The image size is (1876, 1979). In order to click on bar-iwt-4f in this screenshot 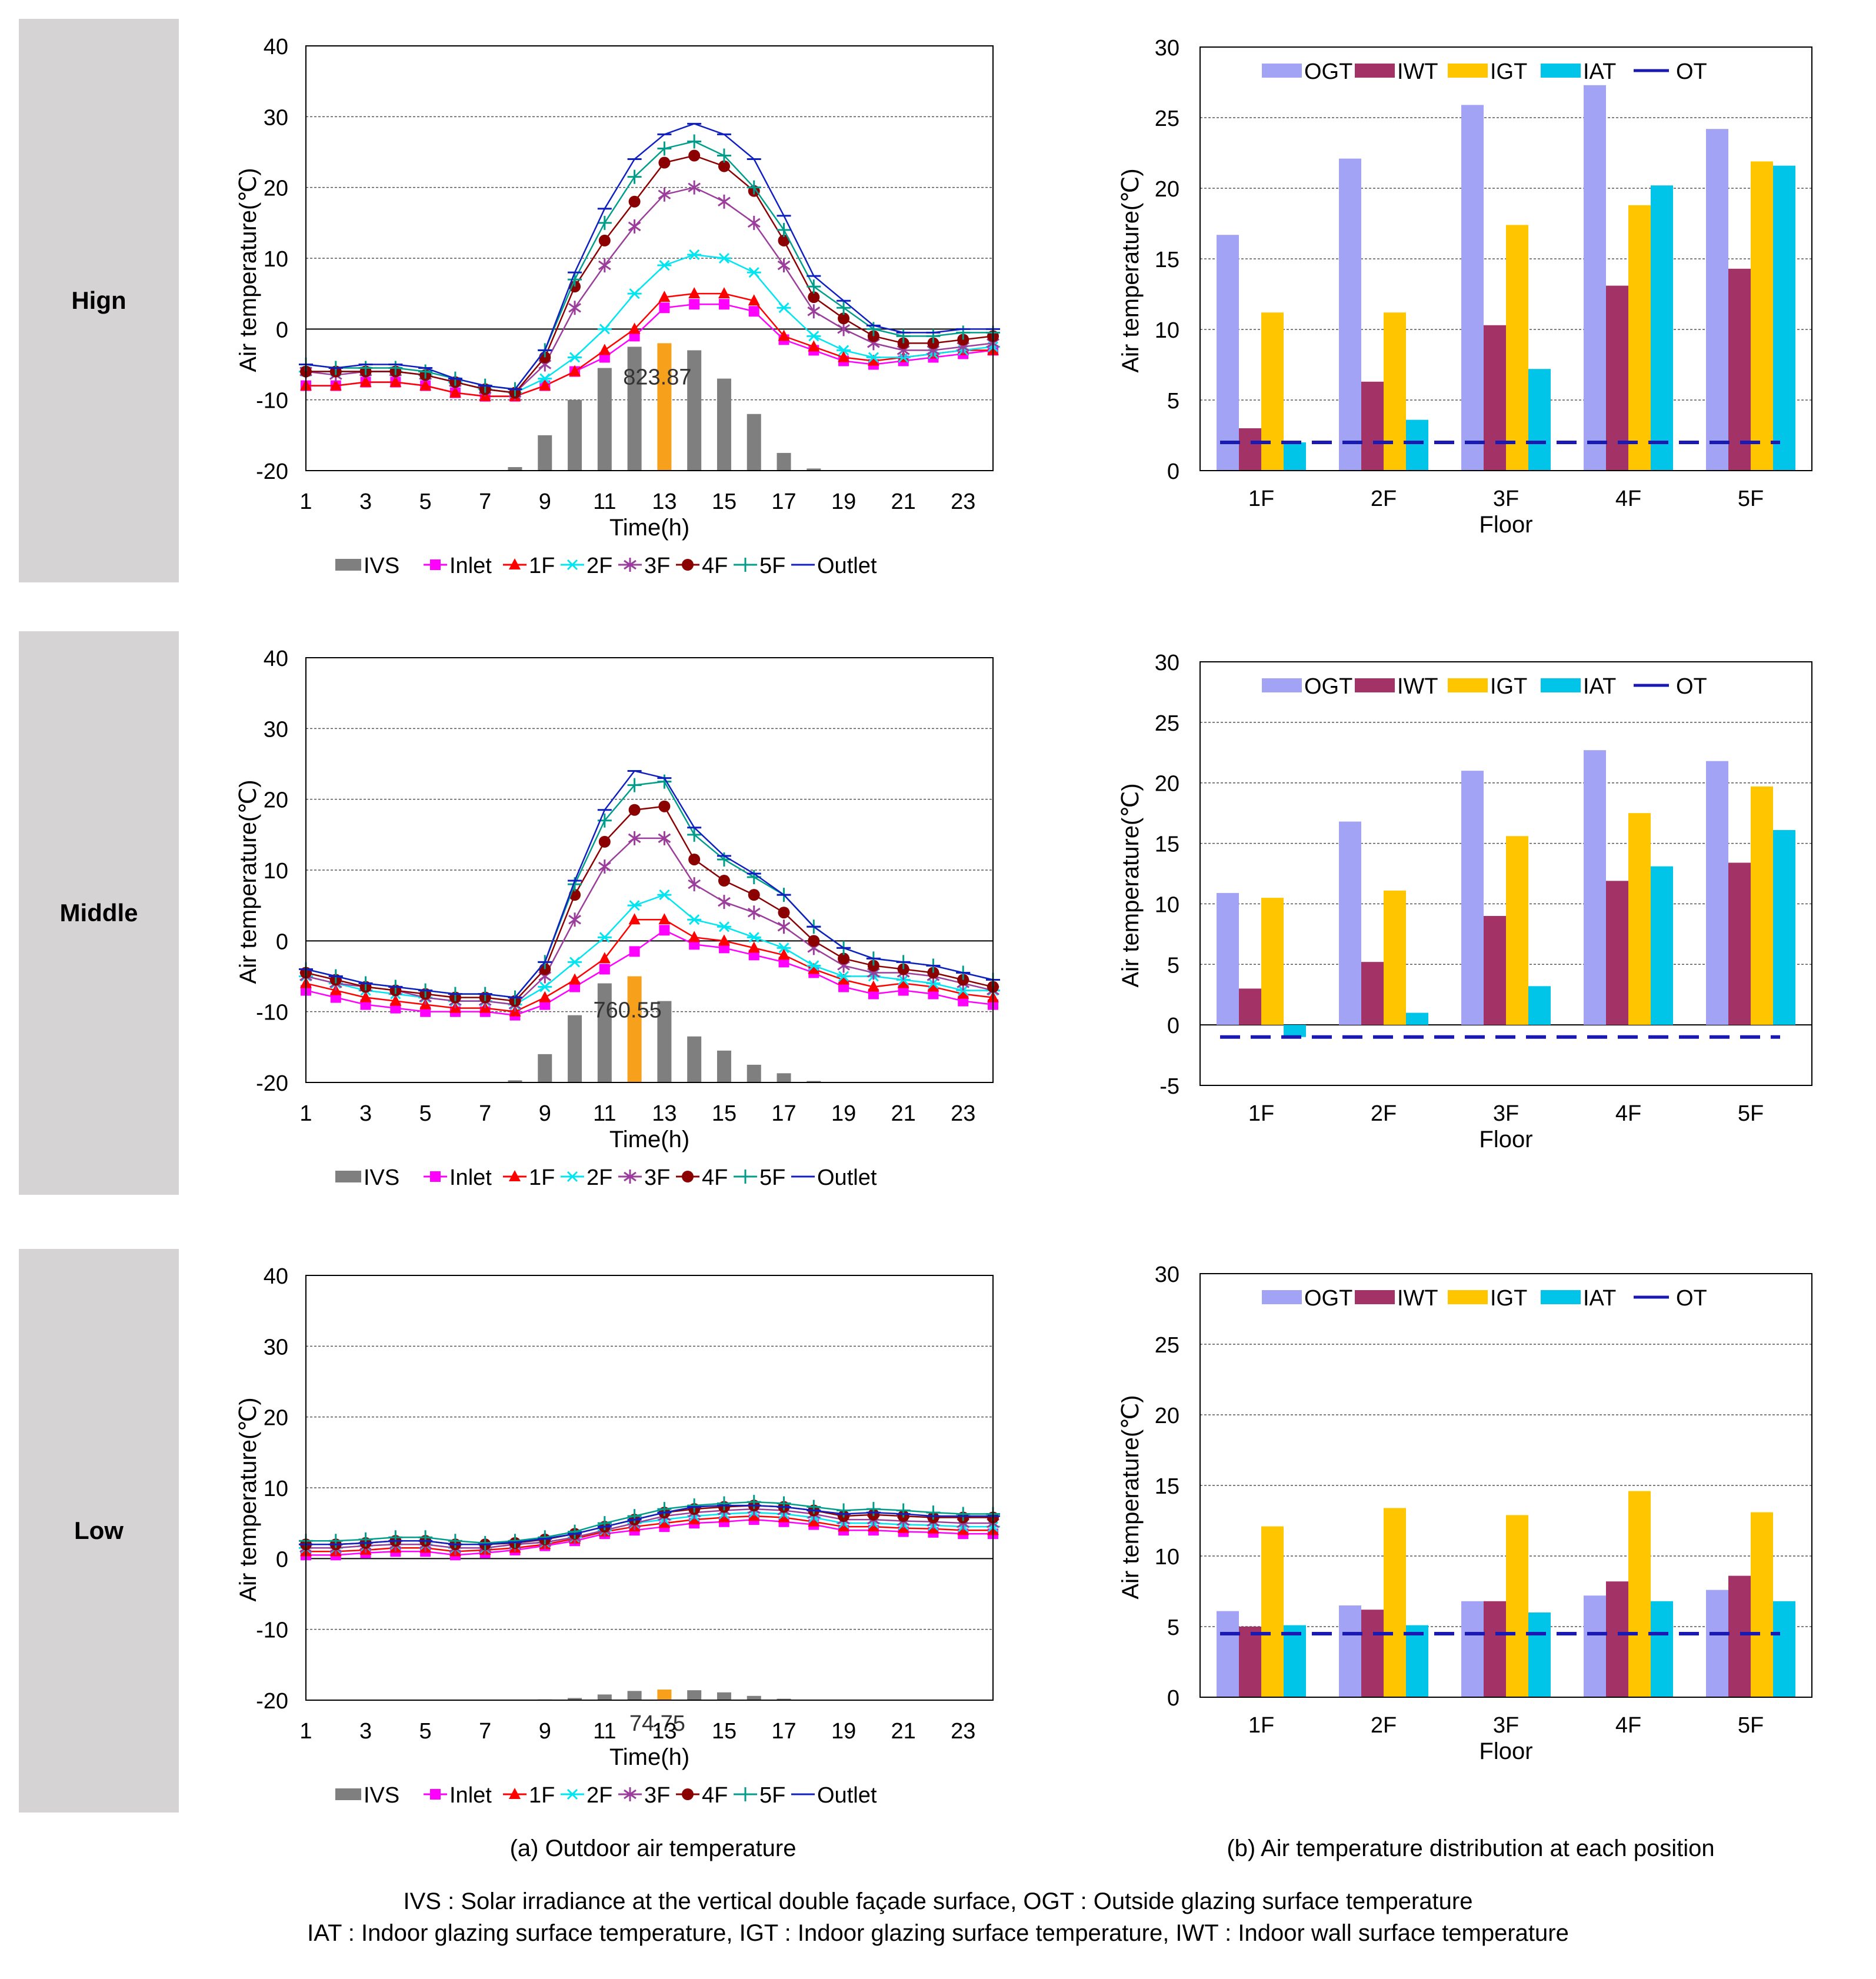, I will do `click(1617, 378)`.